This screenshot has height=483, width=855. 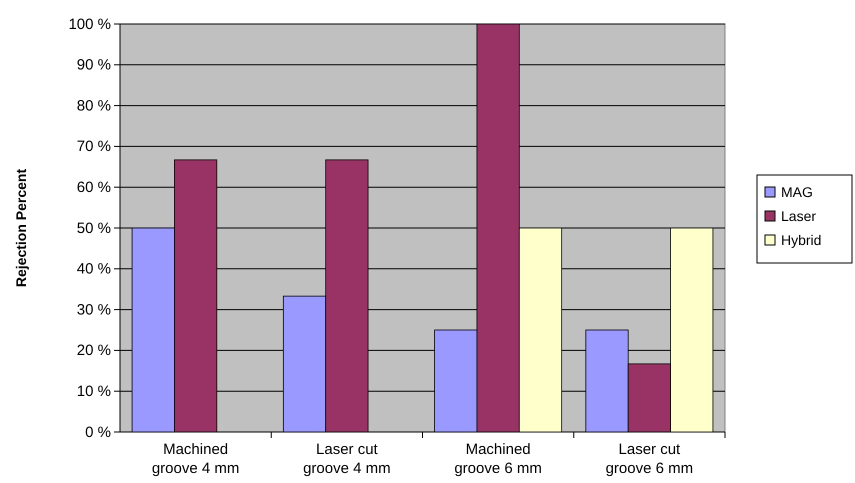 I want to click on y-tick-label: 20 %, so click(x=93, y=351).